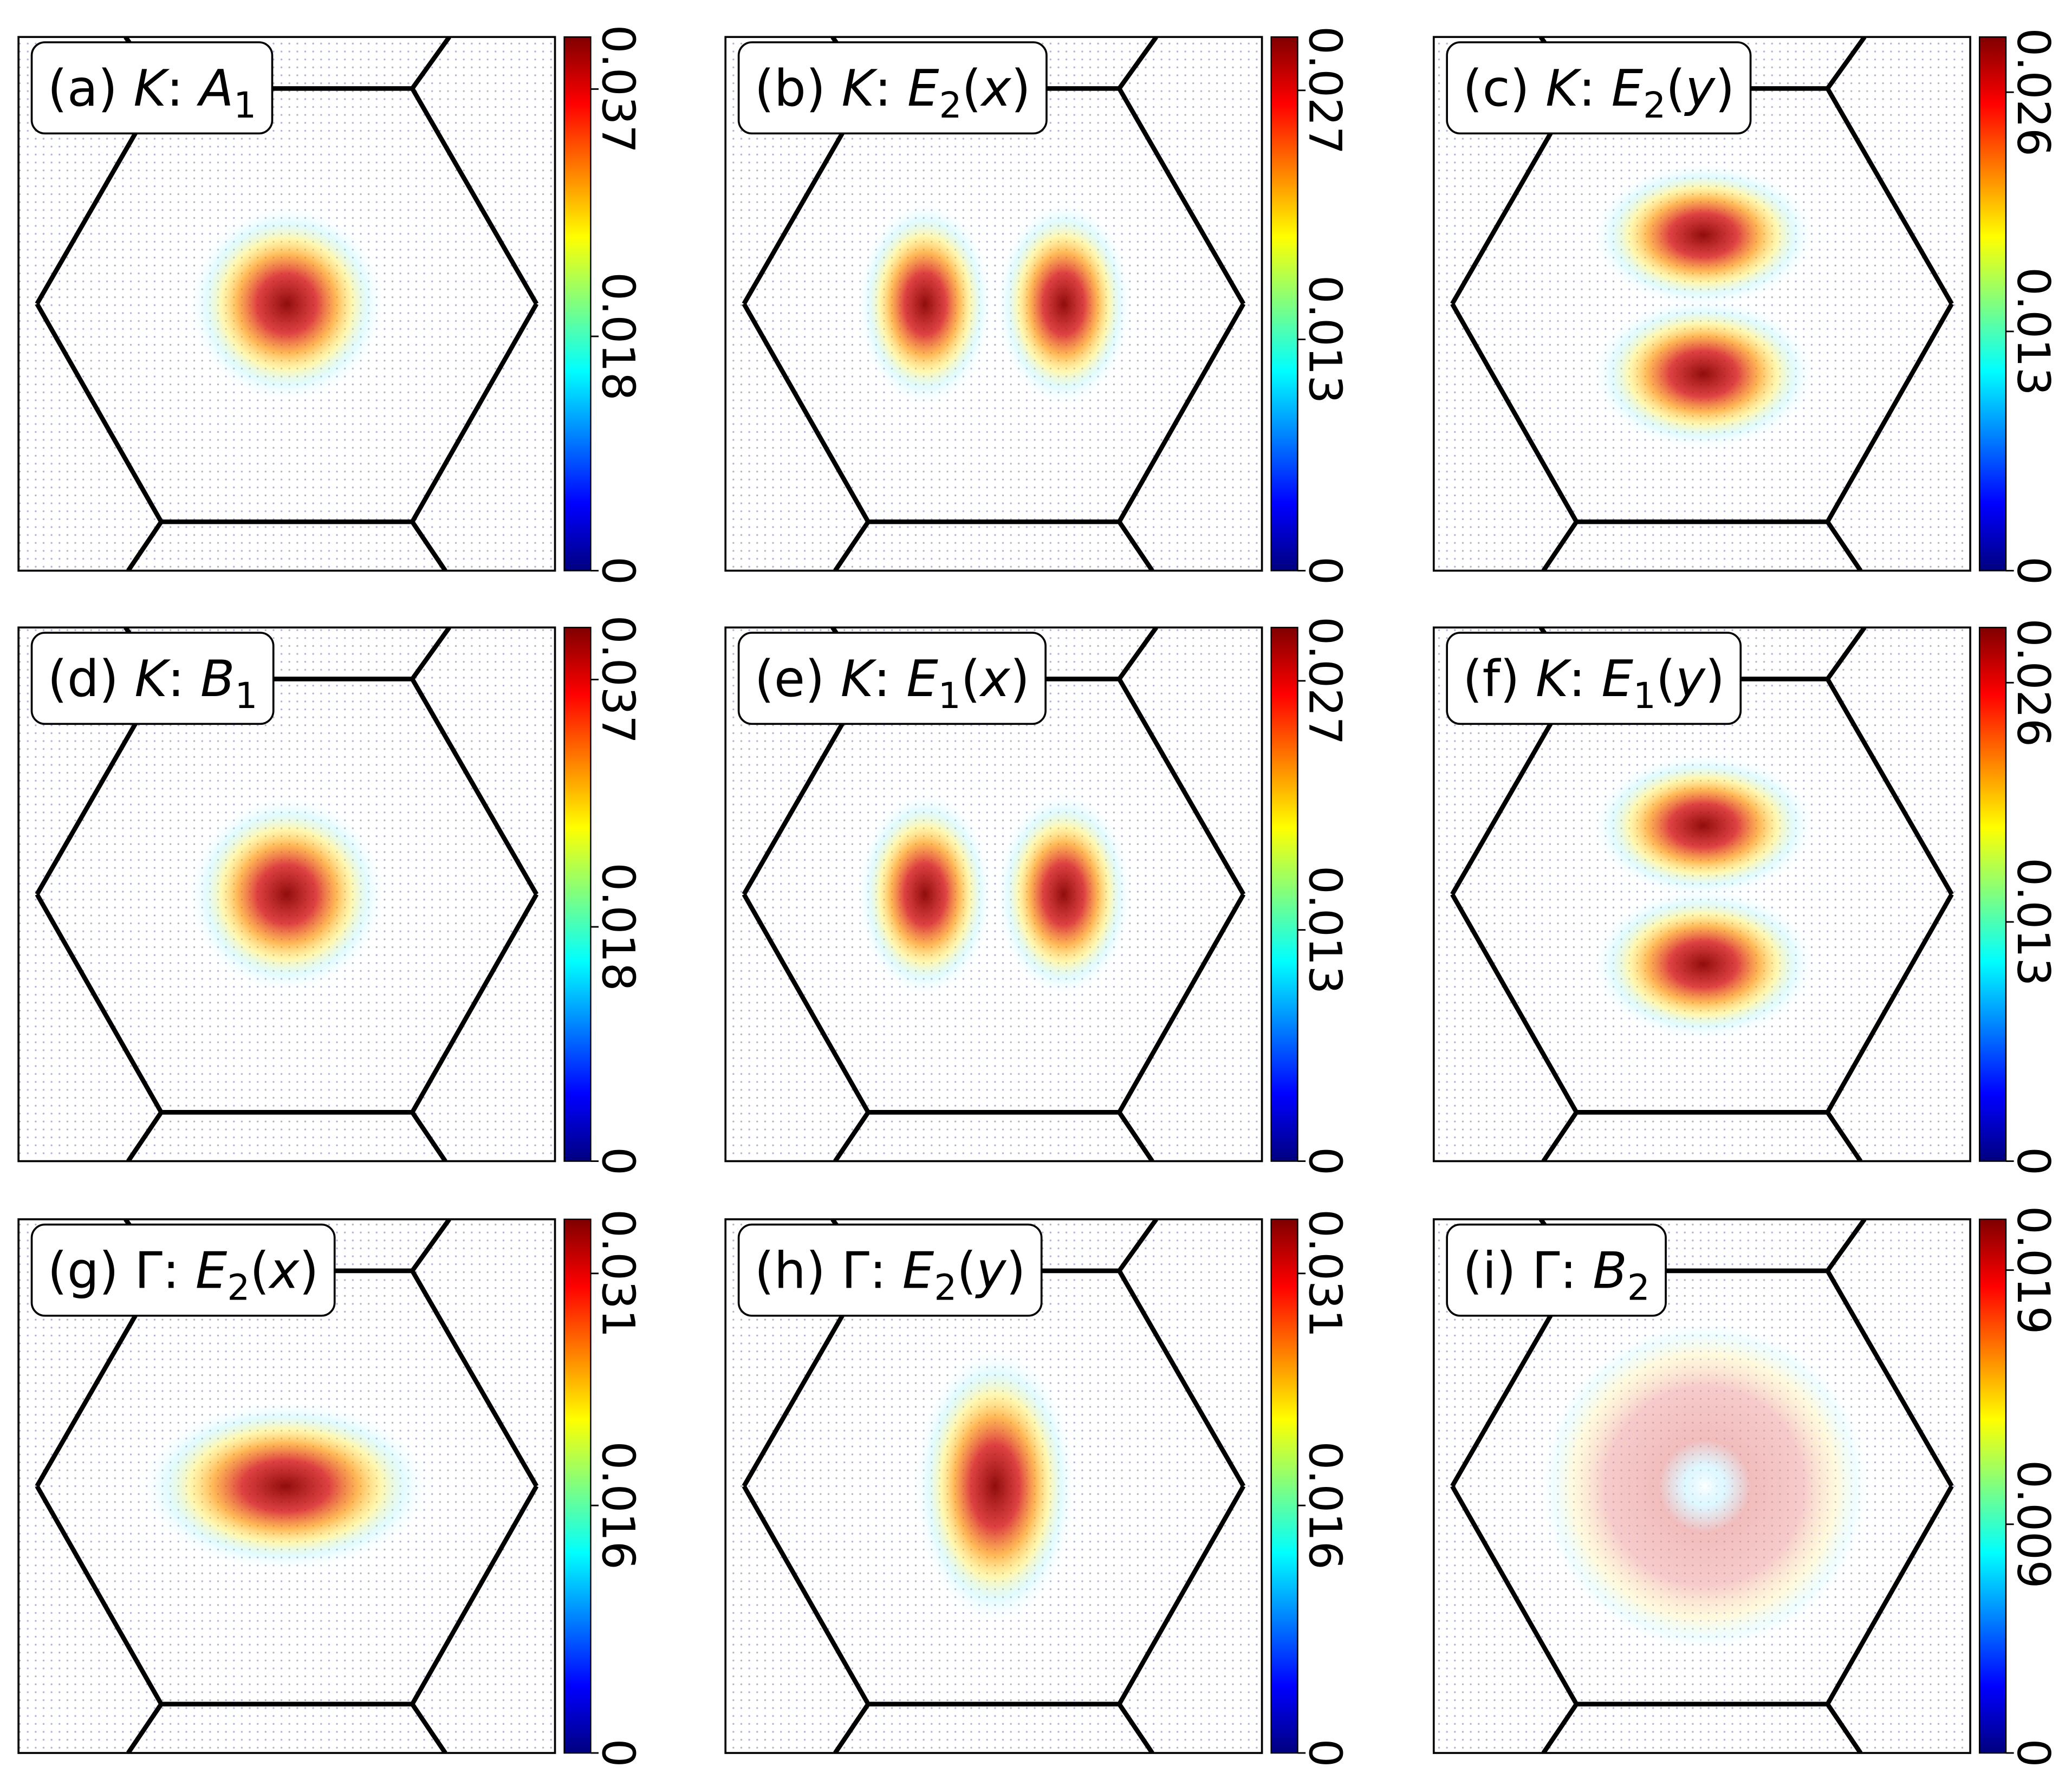 This screenshot has height=1786, width=2072. I want to click on panel: (i) Γ: B2​ 0 0.009 0.019, so click(1746, 1486).